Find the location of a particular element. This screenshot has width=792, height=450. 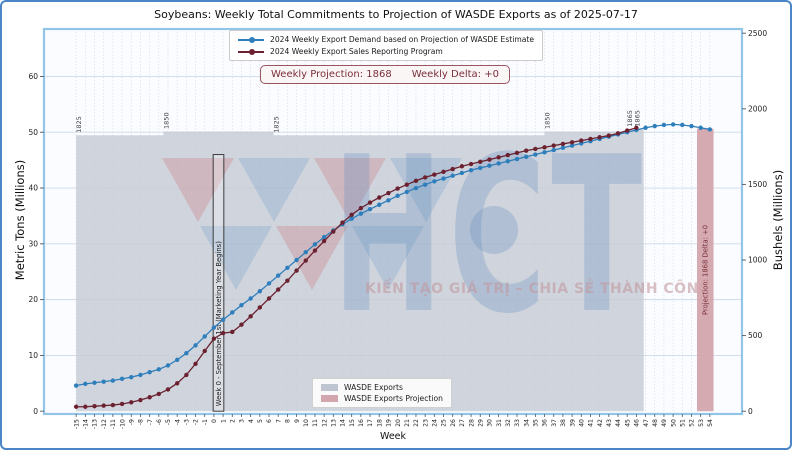

svg-text: 2500 is located at coordinates (757, 33).